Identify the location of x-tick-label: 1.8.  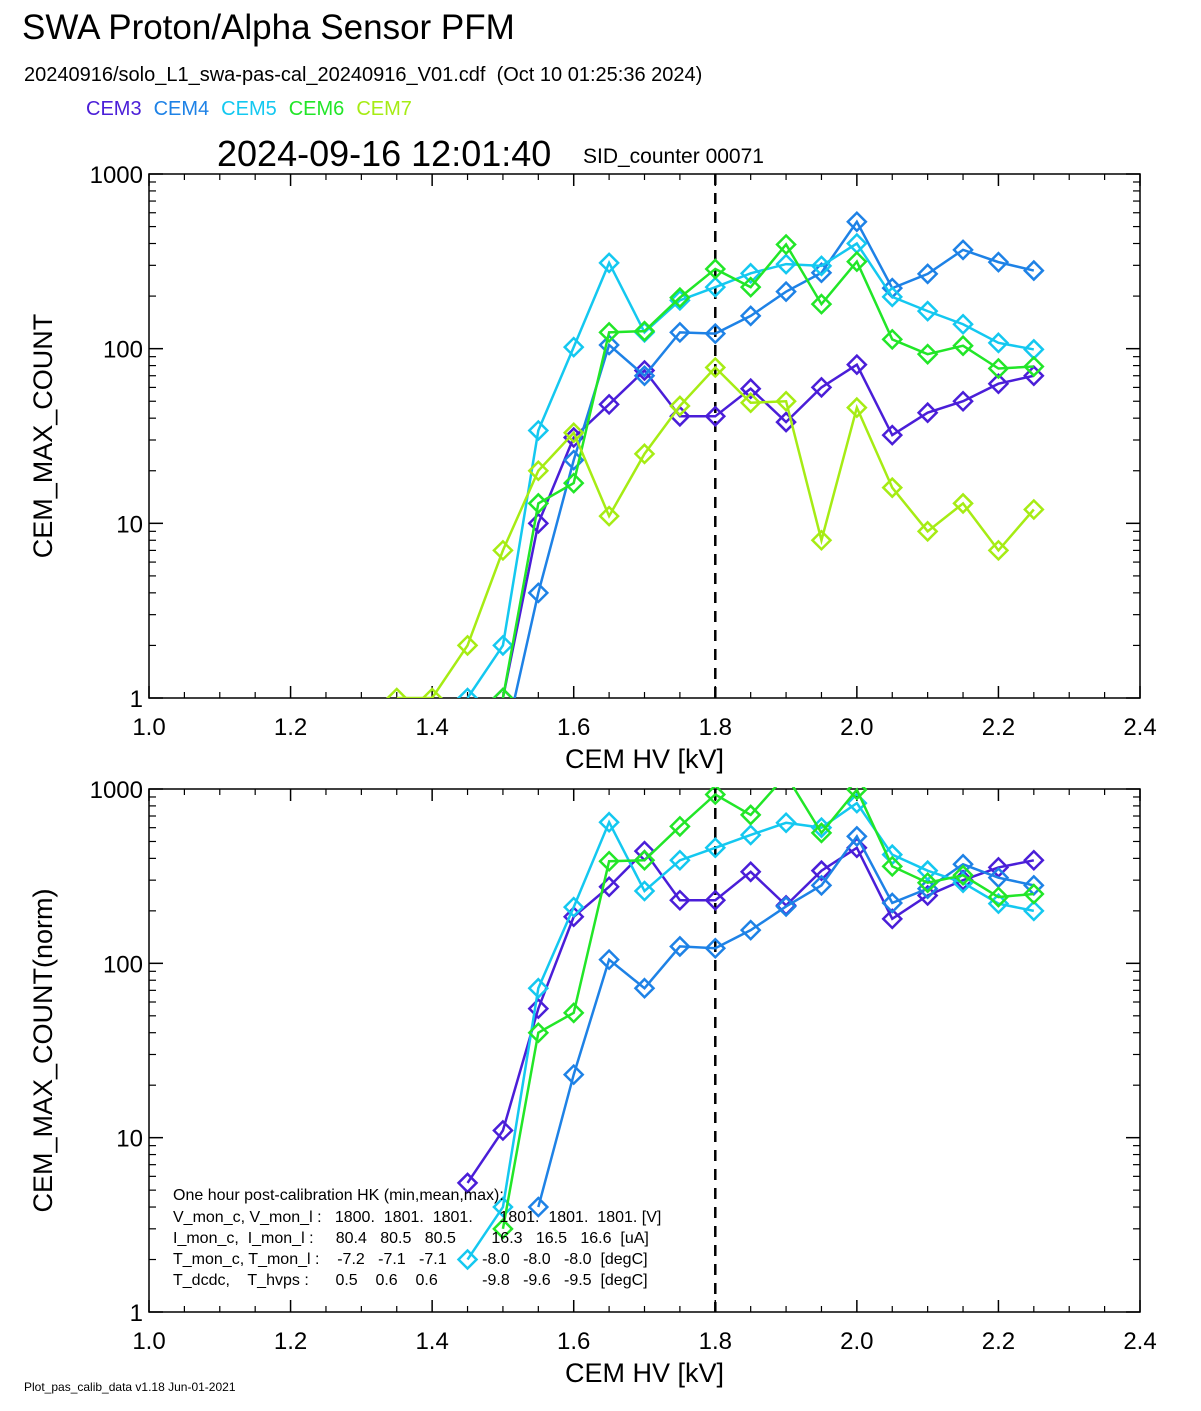
(715, 1341).